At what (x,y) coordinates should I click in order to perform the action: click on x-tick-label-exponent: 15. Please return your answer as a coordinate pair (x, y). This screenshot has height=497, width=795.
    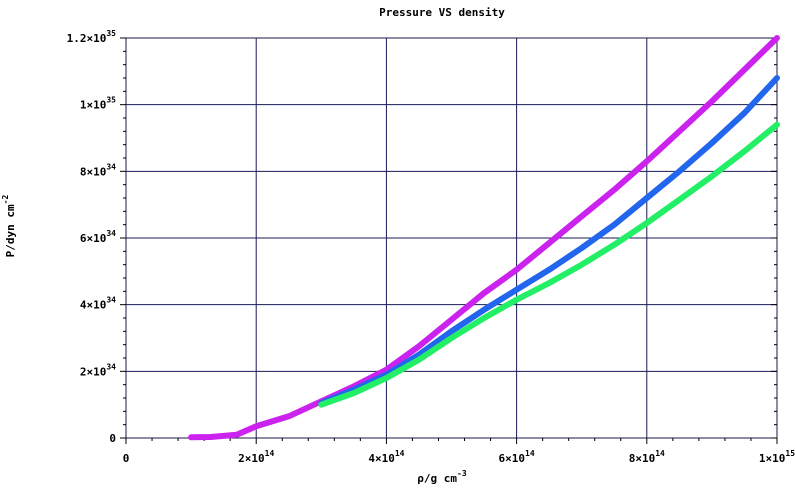
    Looking at the image, I should click on (790, 453).